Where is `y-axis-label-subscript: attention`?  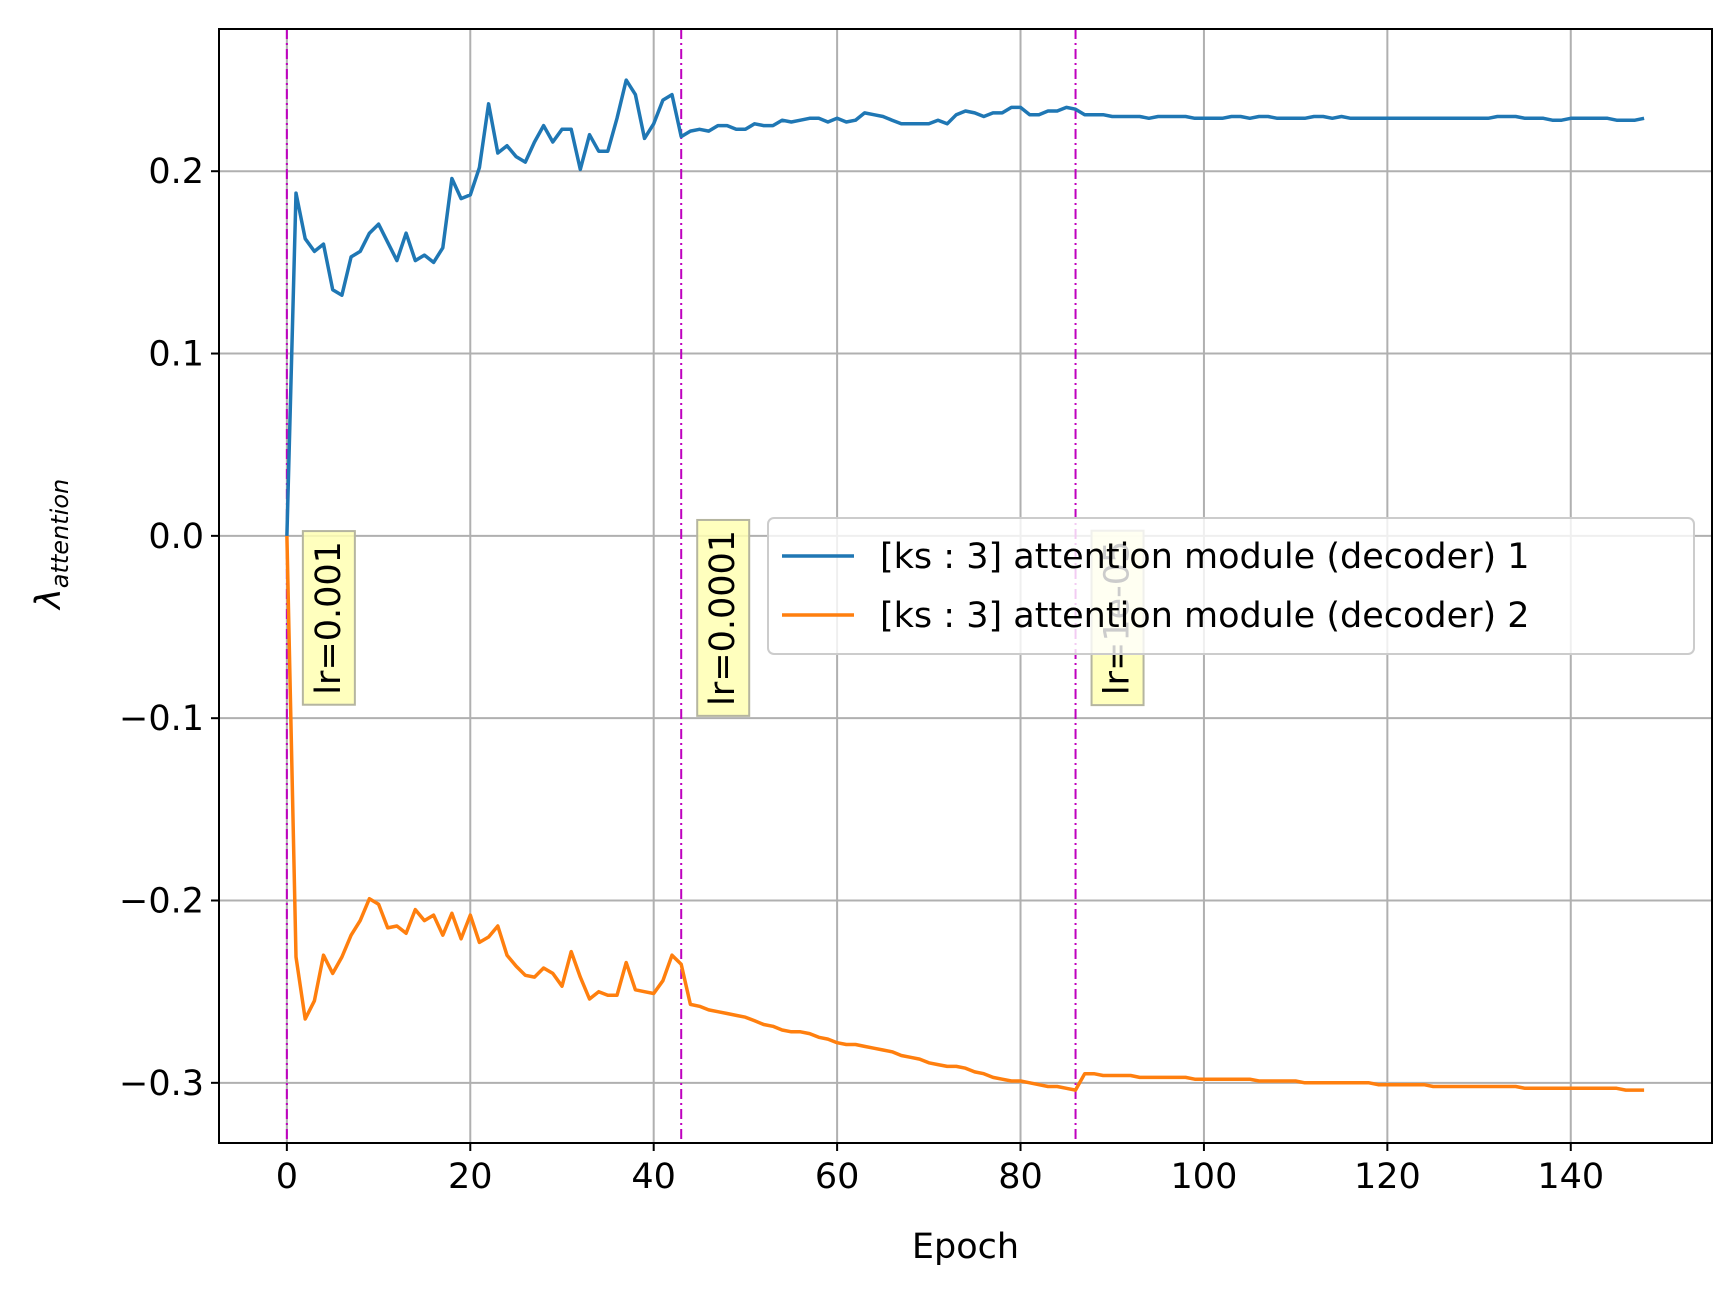
y-axis-label-subscript: attention is located at coordinates (60, 533).